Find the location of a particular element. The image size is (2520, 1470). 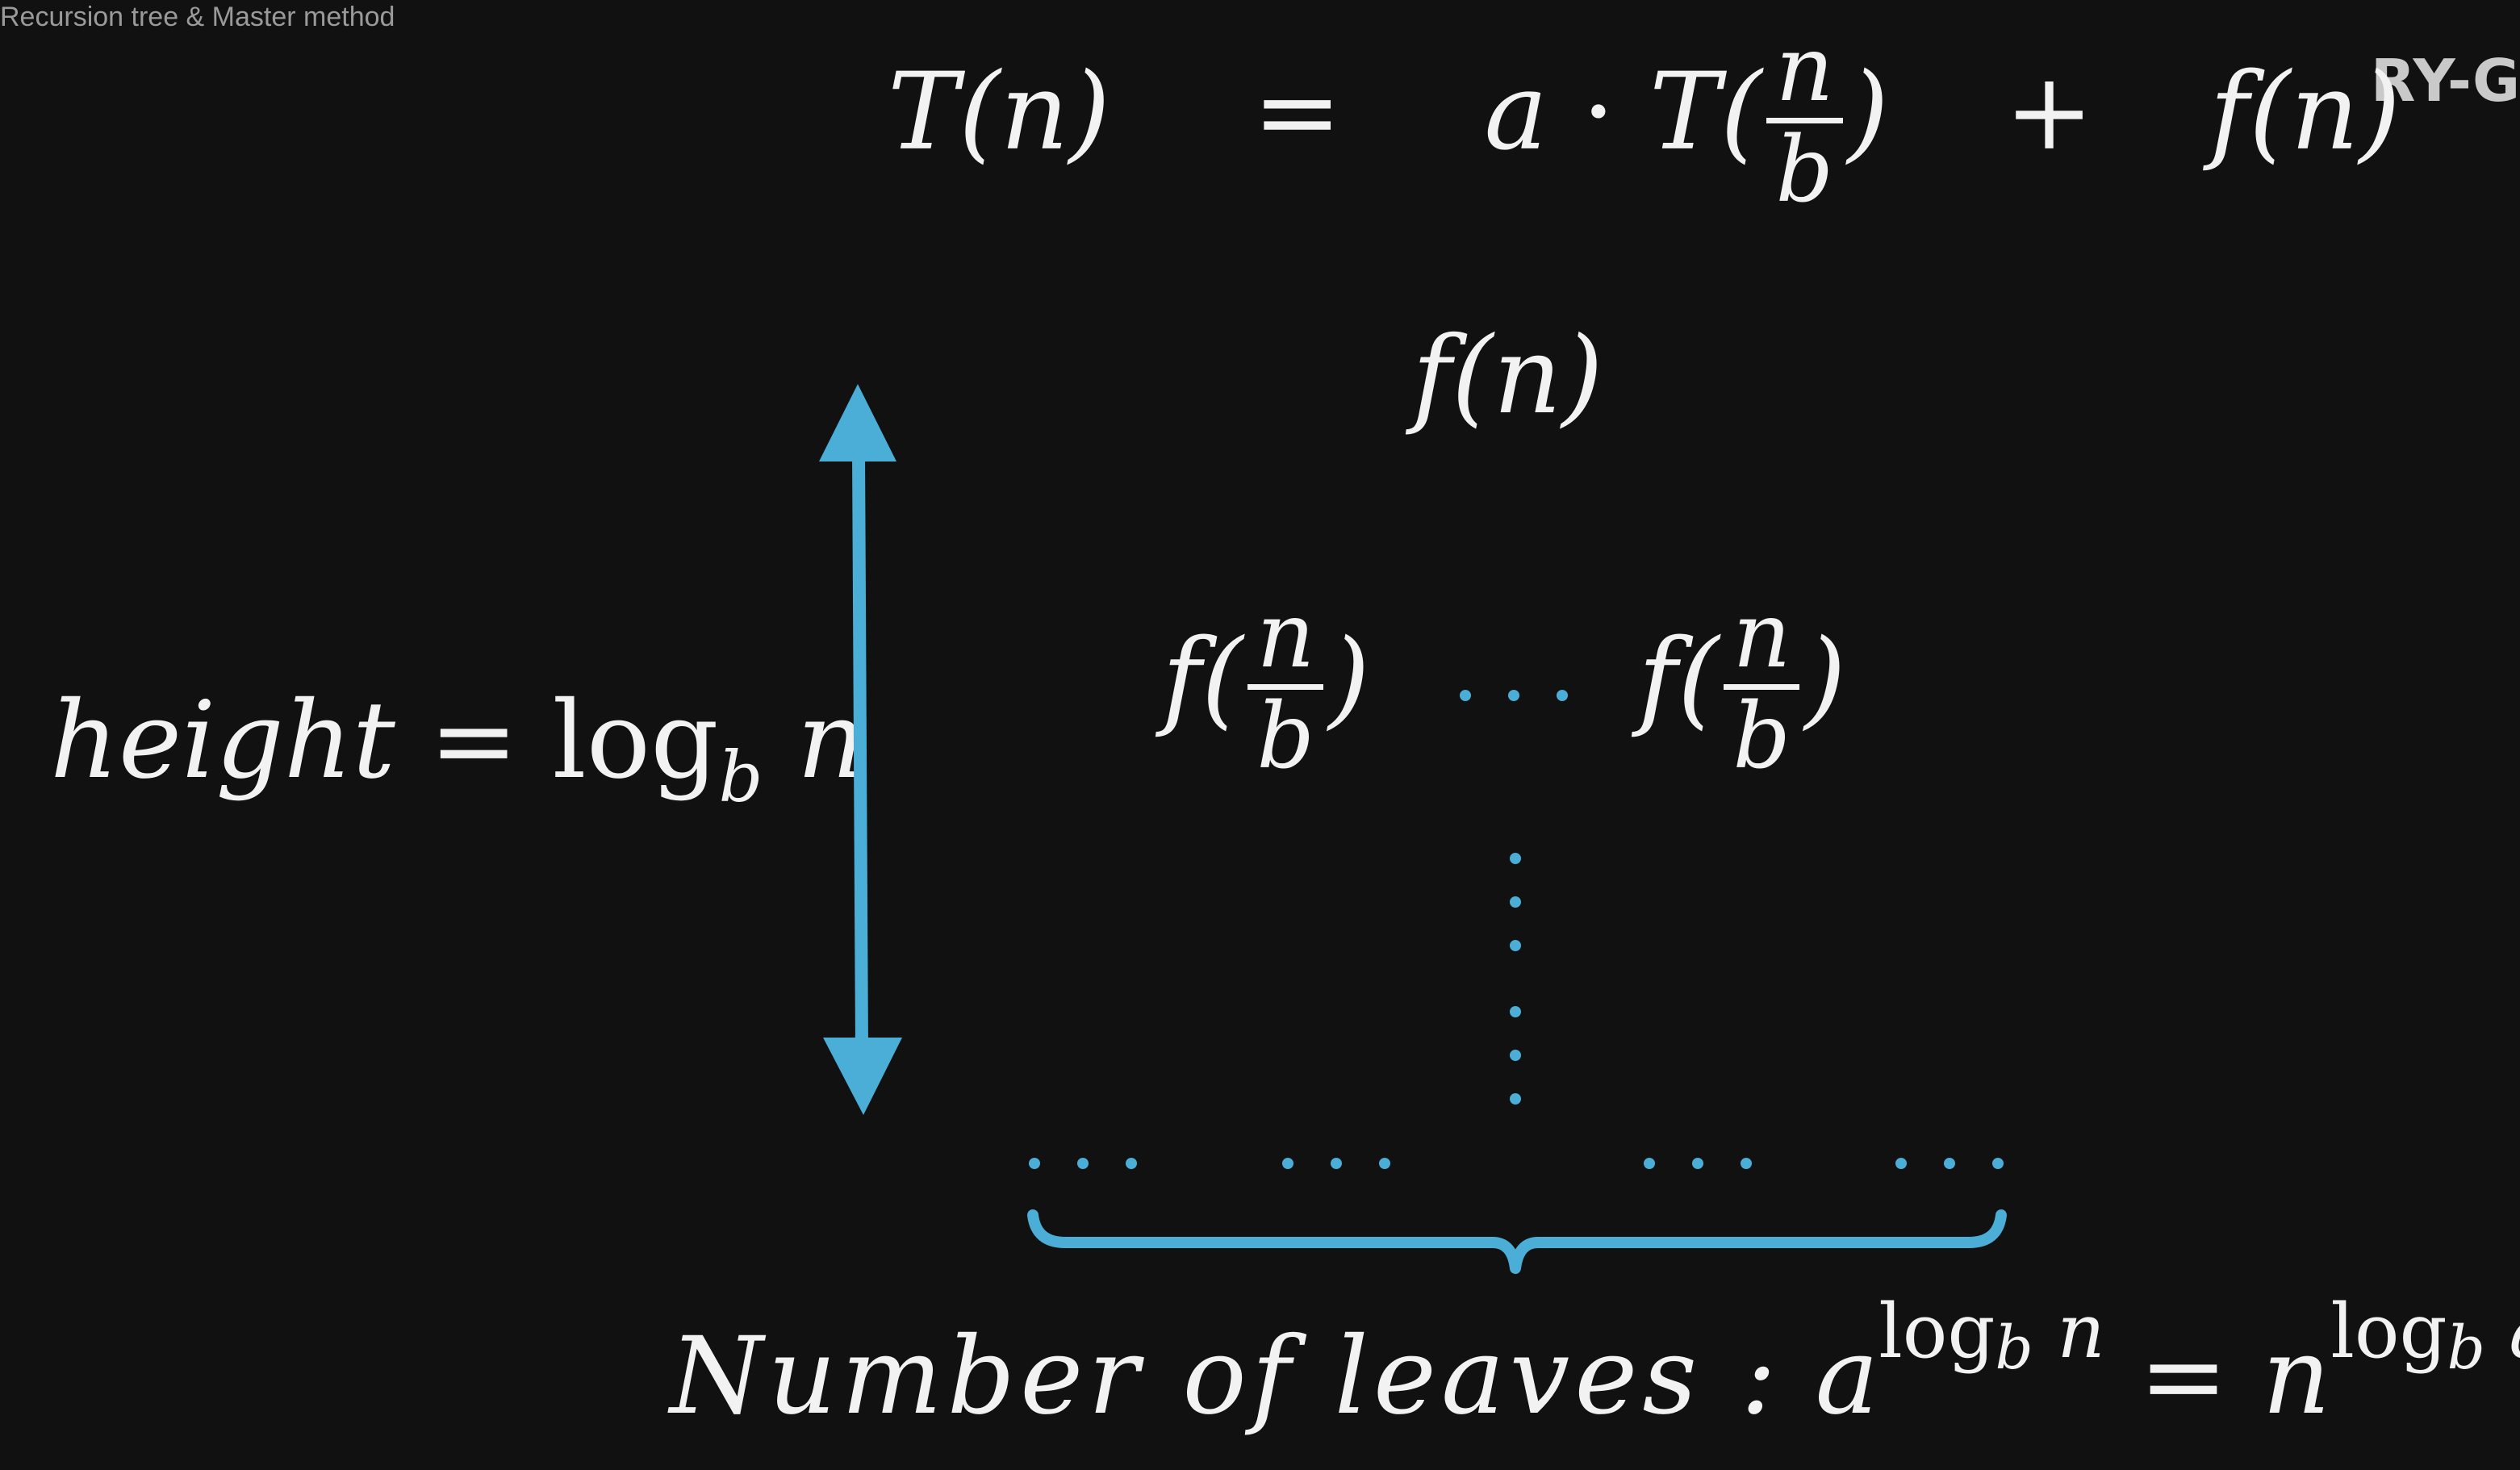

leaves-underbrace is located at coordinates (1517, 1241).